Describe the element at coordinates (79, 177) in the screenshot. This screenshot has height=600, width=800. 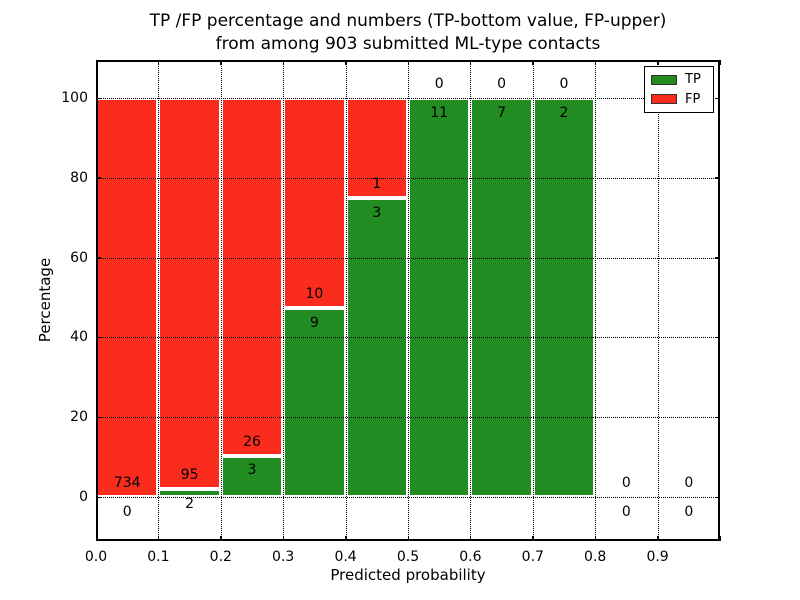
I see `y-tick-label: 80` at that location.